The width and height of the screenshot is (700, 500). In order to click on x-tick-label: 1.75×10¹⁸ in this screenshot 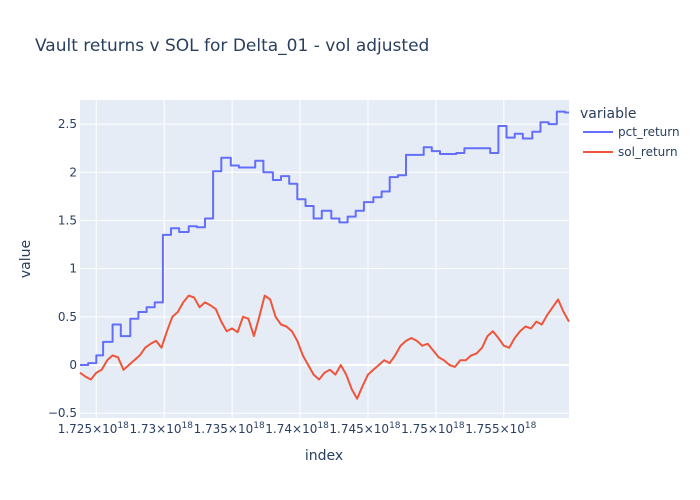, I will do `click(433, 428)`.